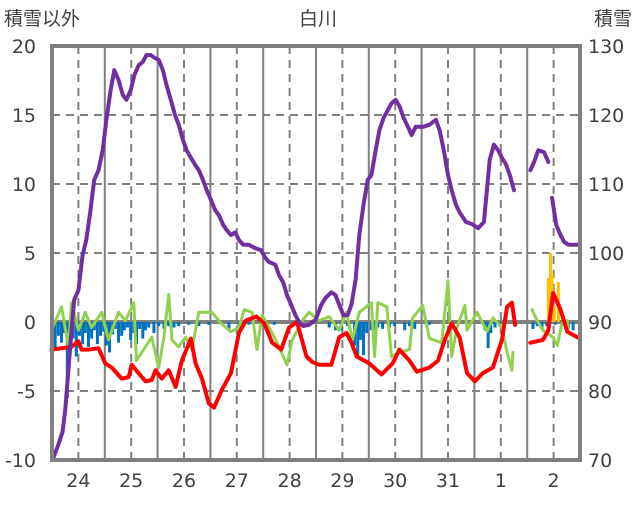  I want to click on y-left-tick-label: 15, so click(24, 116).